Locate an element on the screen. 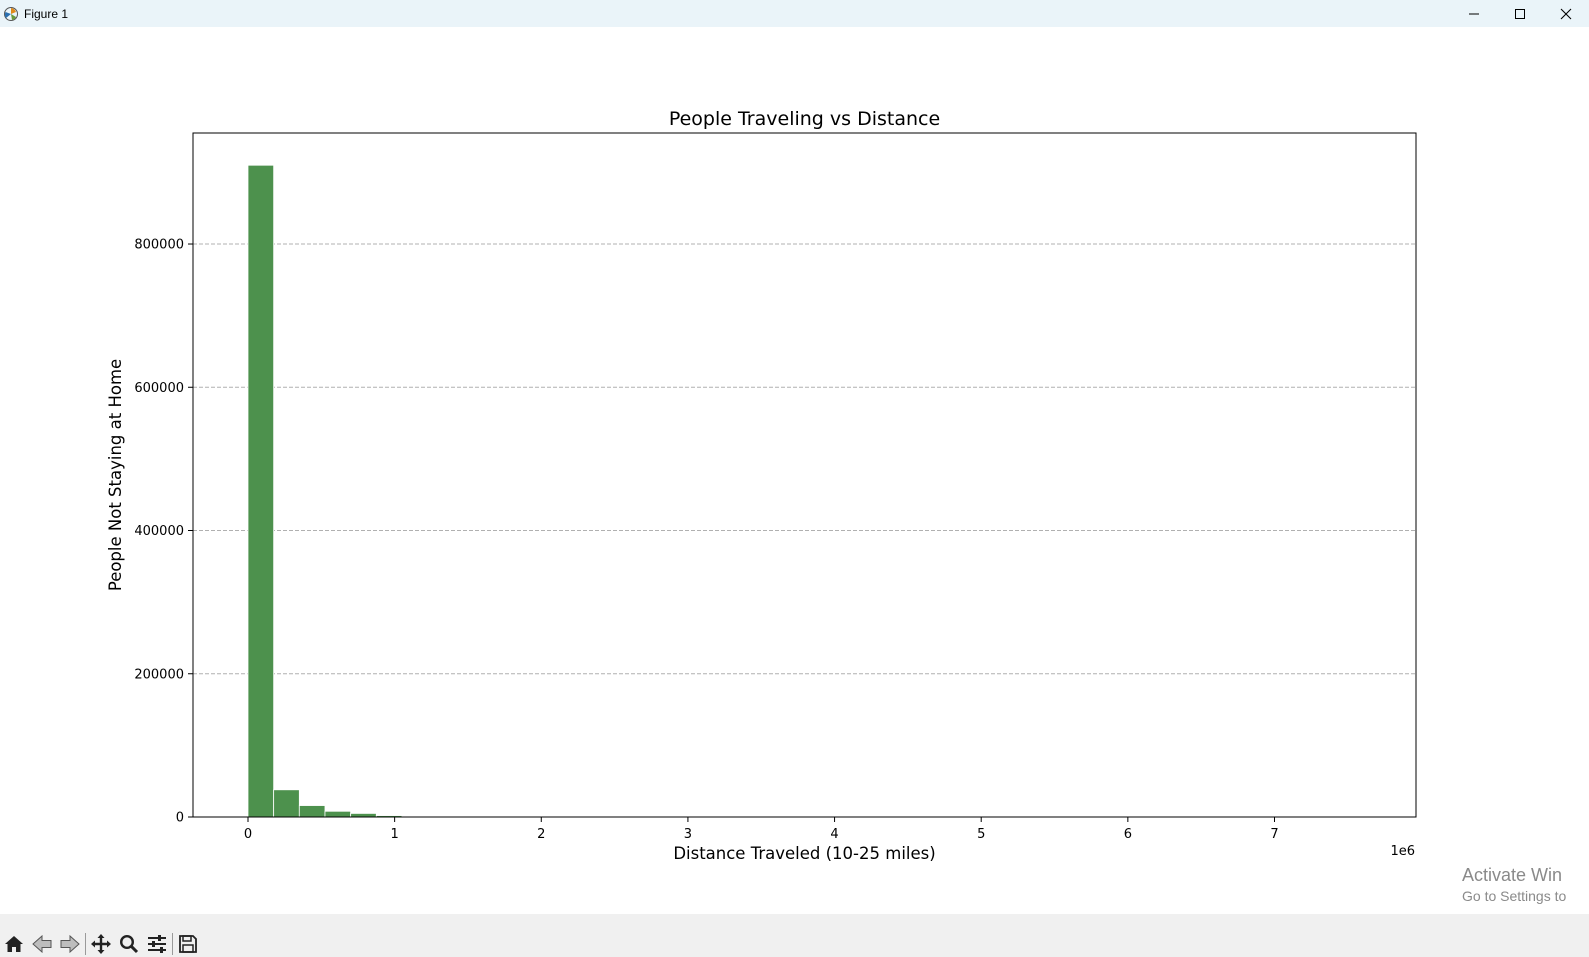 The width and height of the screenshot is (1589, 957). y-axis-label: People Not Staying at Home is located at coordinates (115, 475).